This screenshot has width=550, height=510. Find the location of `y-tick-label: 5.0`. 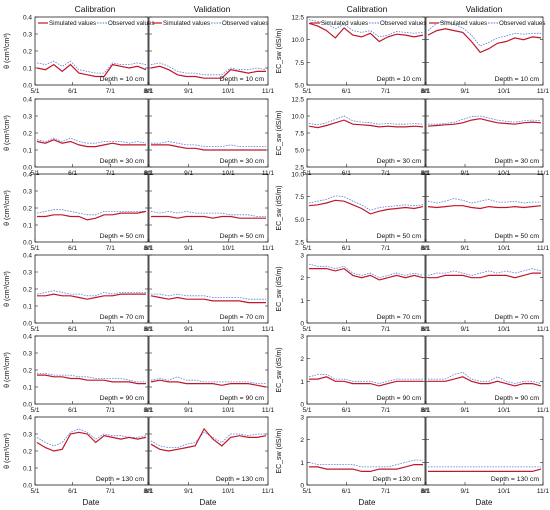

y-tick-label: 5.0 is located at coordinates (299, 151).